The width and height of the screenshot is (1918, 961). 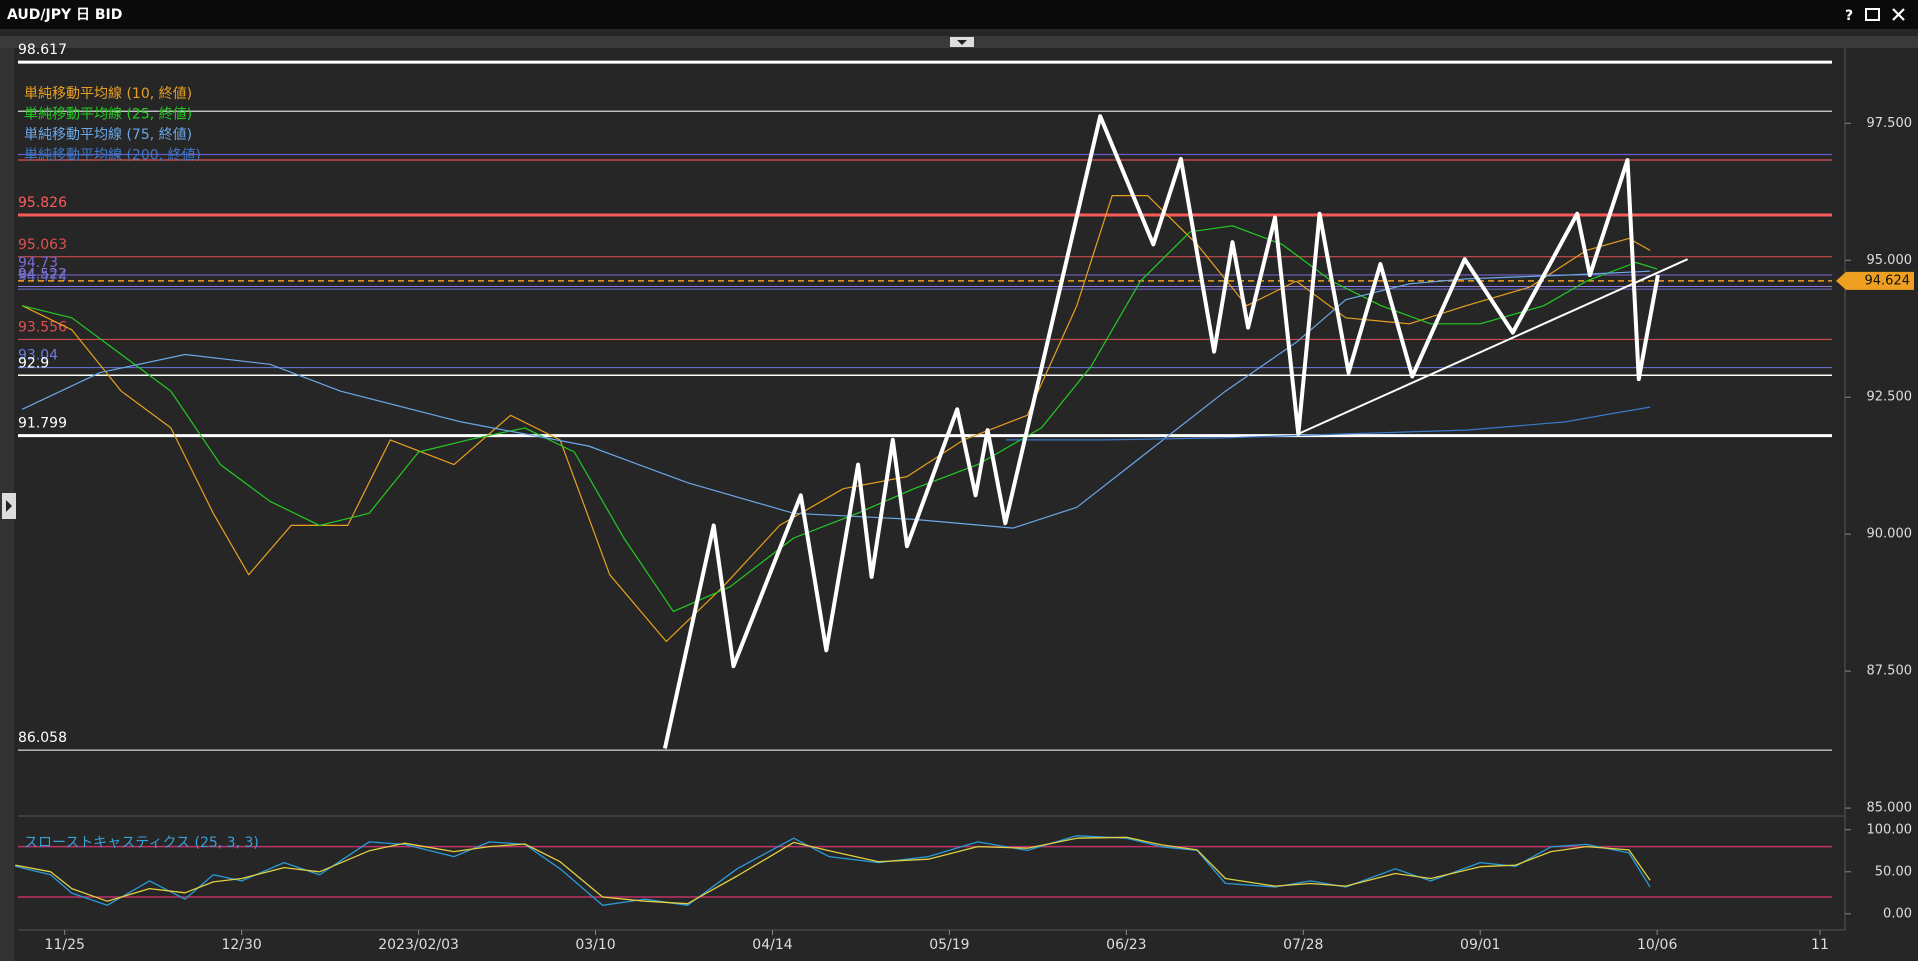 I want to click on level-label: 94.474, so click(x=42, y=277).